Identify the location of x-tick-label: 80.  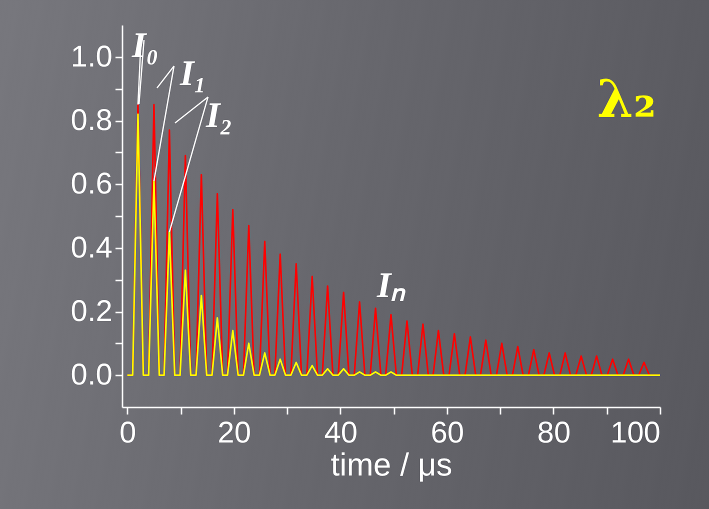
(554, 433).